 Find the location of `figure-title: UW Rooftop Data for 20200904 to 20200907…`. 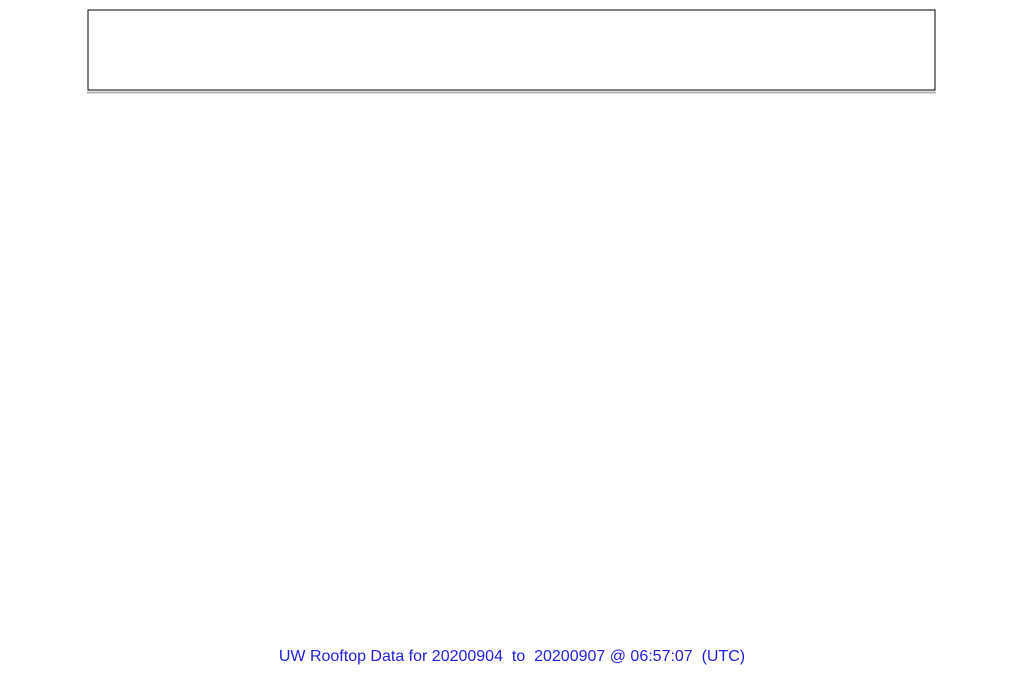

figure-title: UW Rooftop Data for 20200904 to 20200907… is located at coordinates (512, 656).